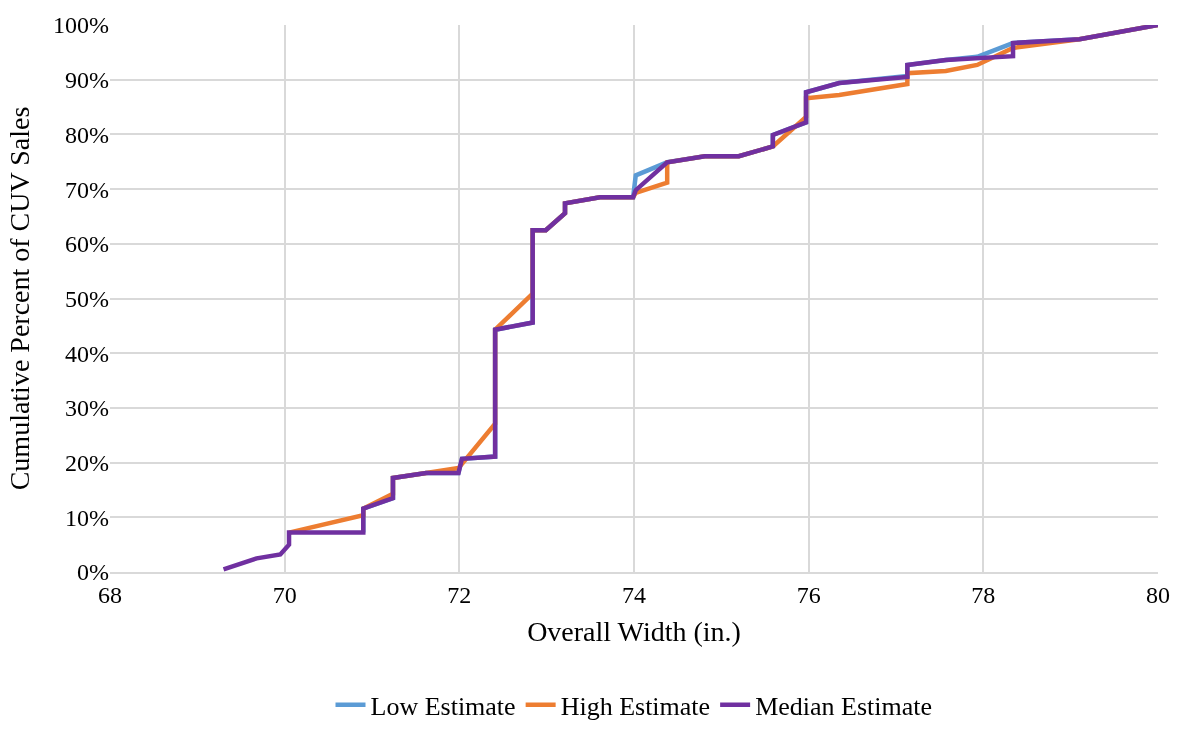 This screenshot has width=1183, height=740. Describe the element at coordinates (284, 594) in the screenshot. I see `x-tick-label: 70` at that location.